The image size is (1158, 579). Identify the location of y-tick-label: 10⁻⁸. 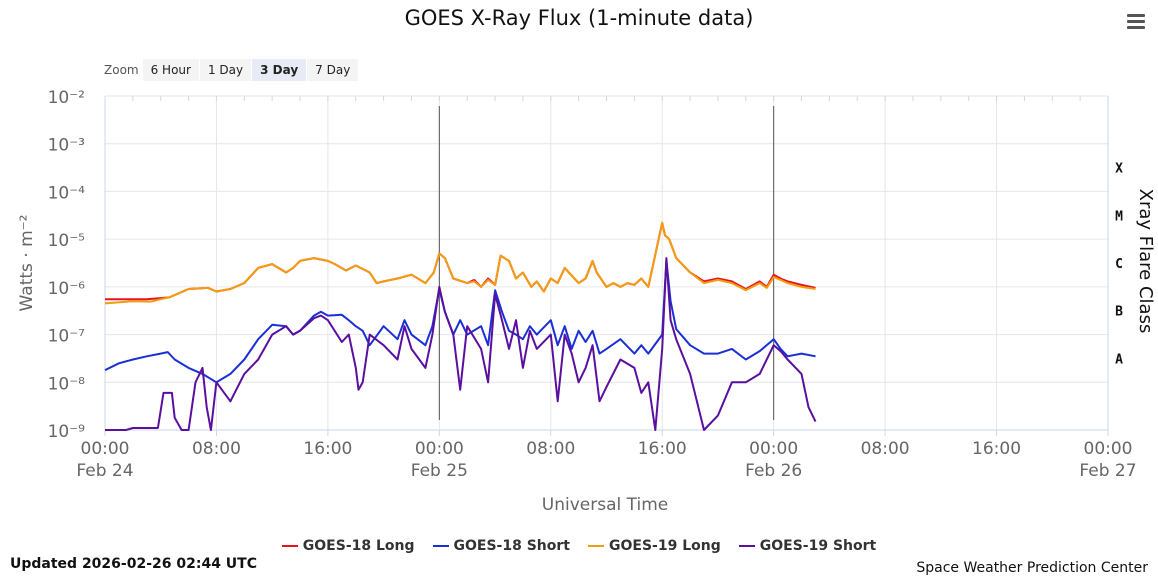
(67, 384).